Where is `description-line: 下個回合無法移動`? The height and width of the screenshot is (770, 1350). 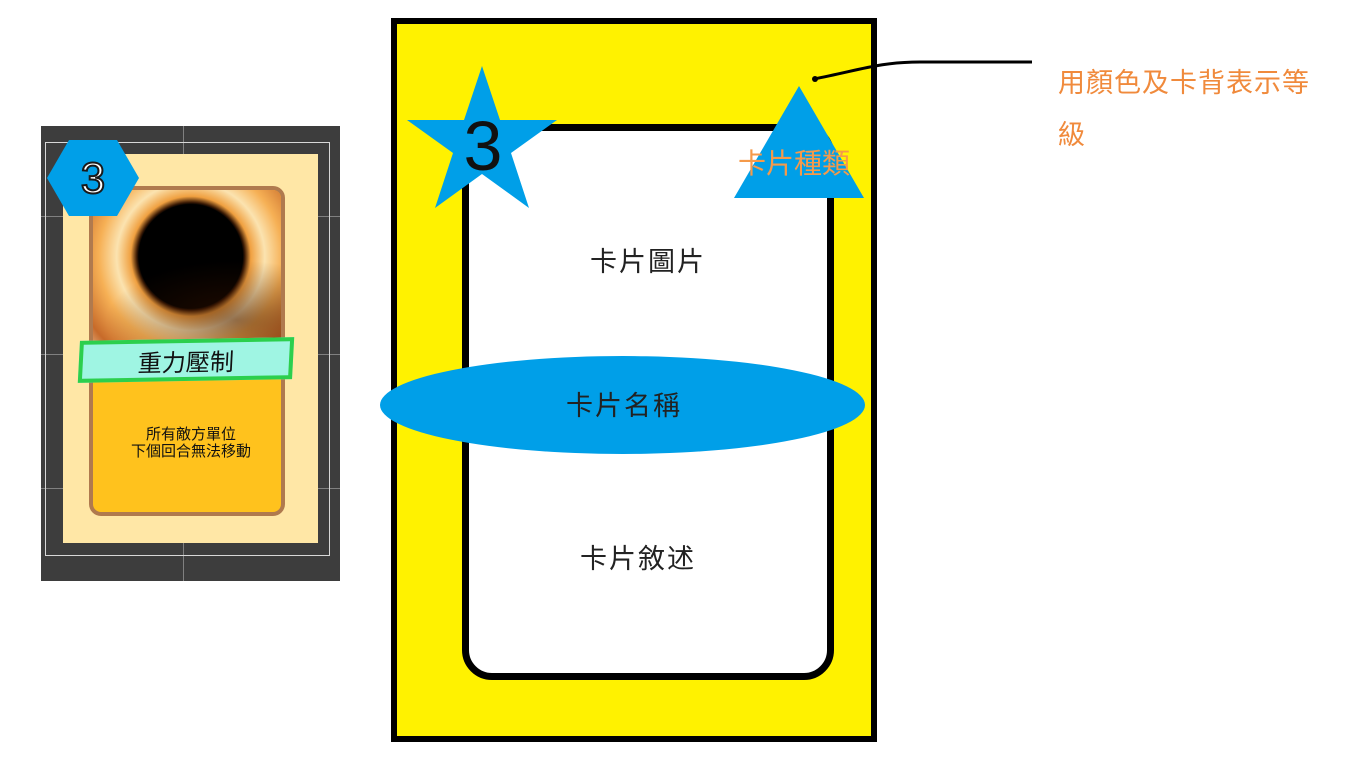 description-line: 下個回合無法移動 is located at coordinates (190, 451).